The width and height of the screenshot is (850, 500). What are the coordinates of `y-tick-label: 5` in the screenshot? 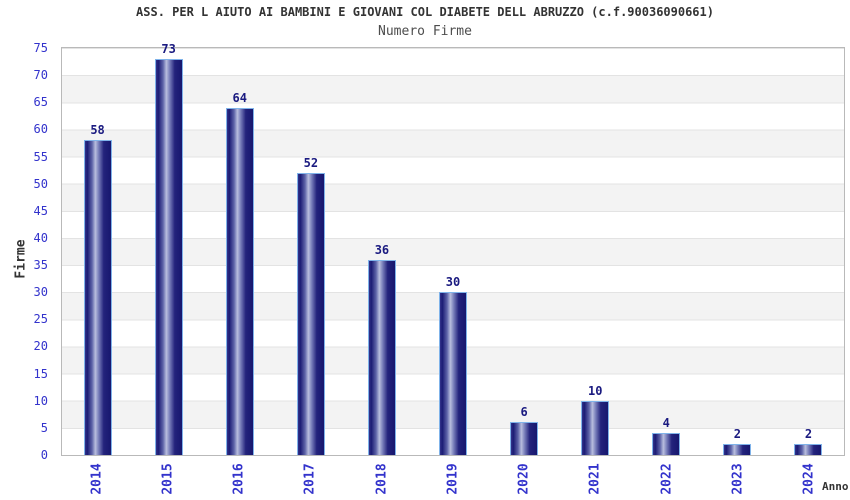 It's located at (44, 427).